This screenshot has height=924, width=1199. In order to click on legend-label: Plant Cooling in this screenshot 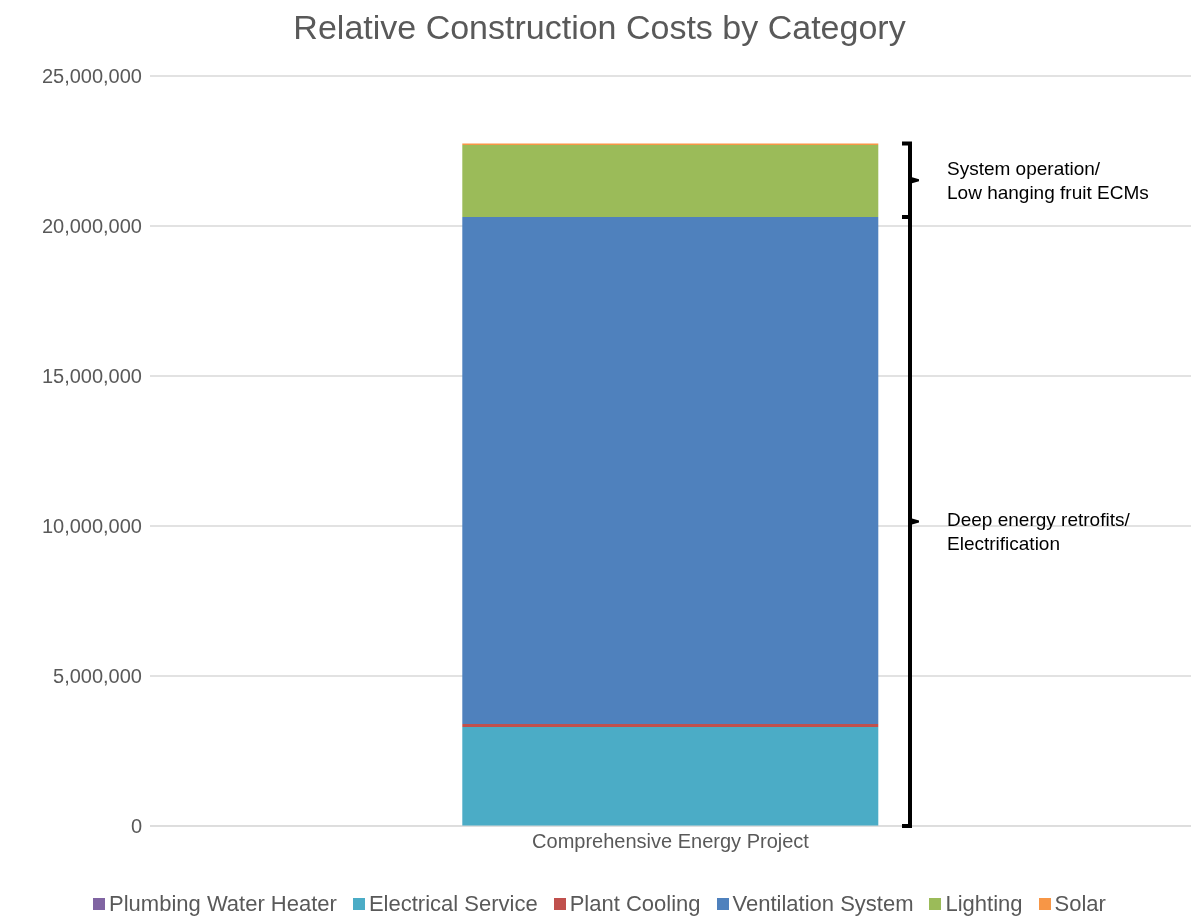, I will do `click(634, 904)`.